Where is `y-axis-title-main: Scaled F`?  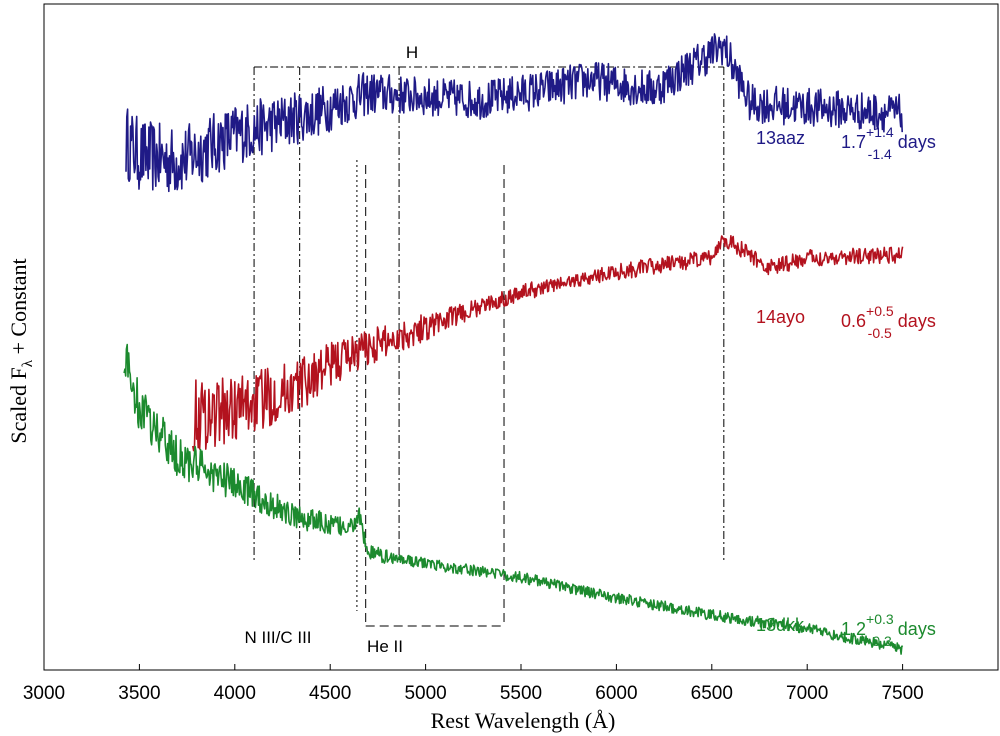 y-axis-title-main: Scaled F is located at coordinates (18, 405).